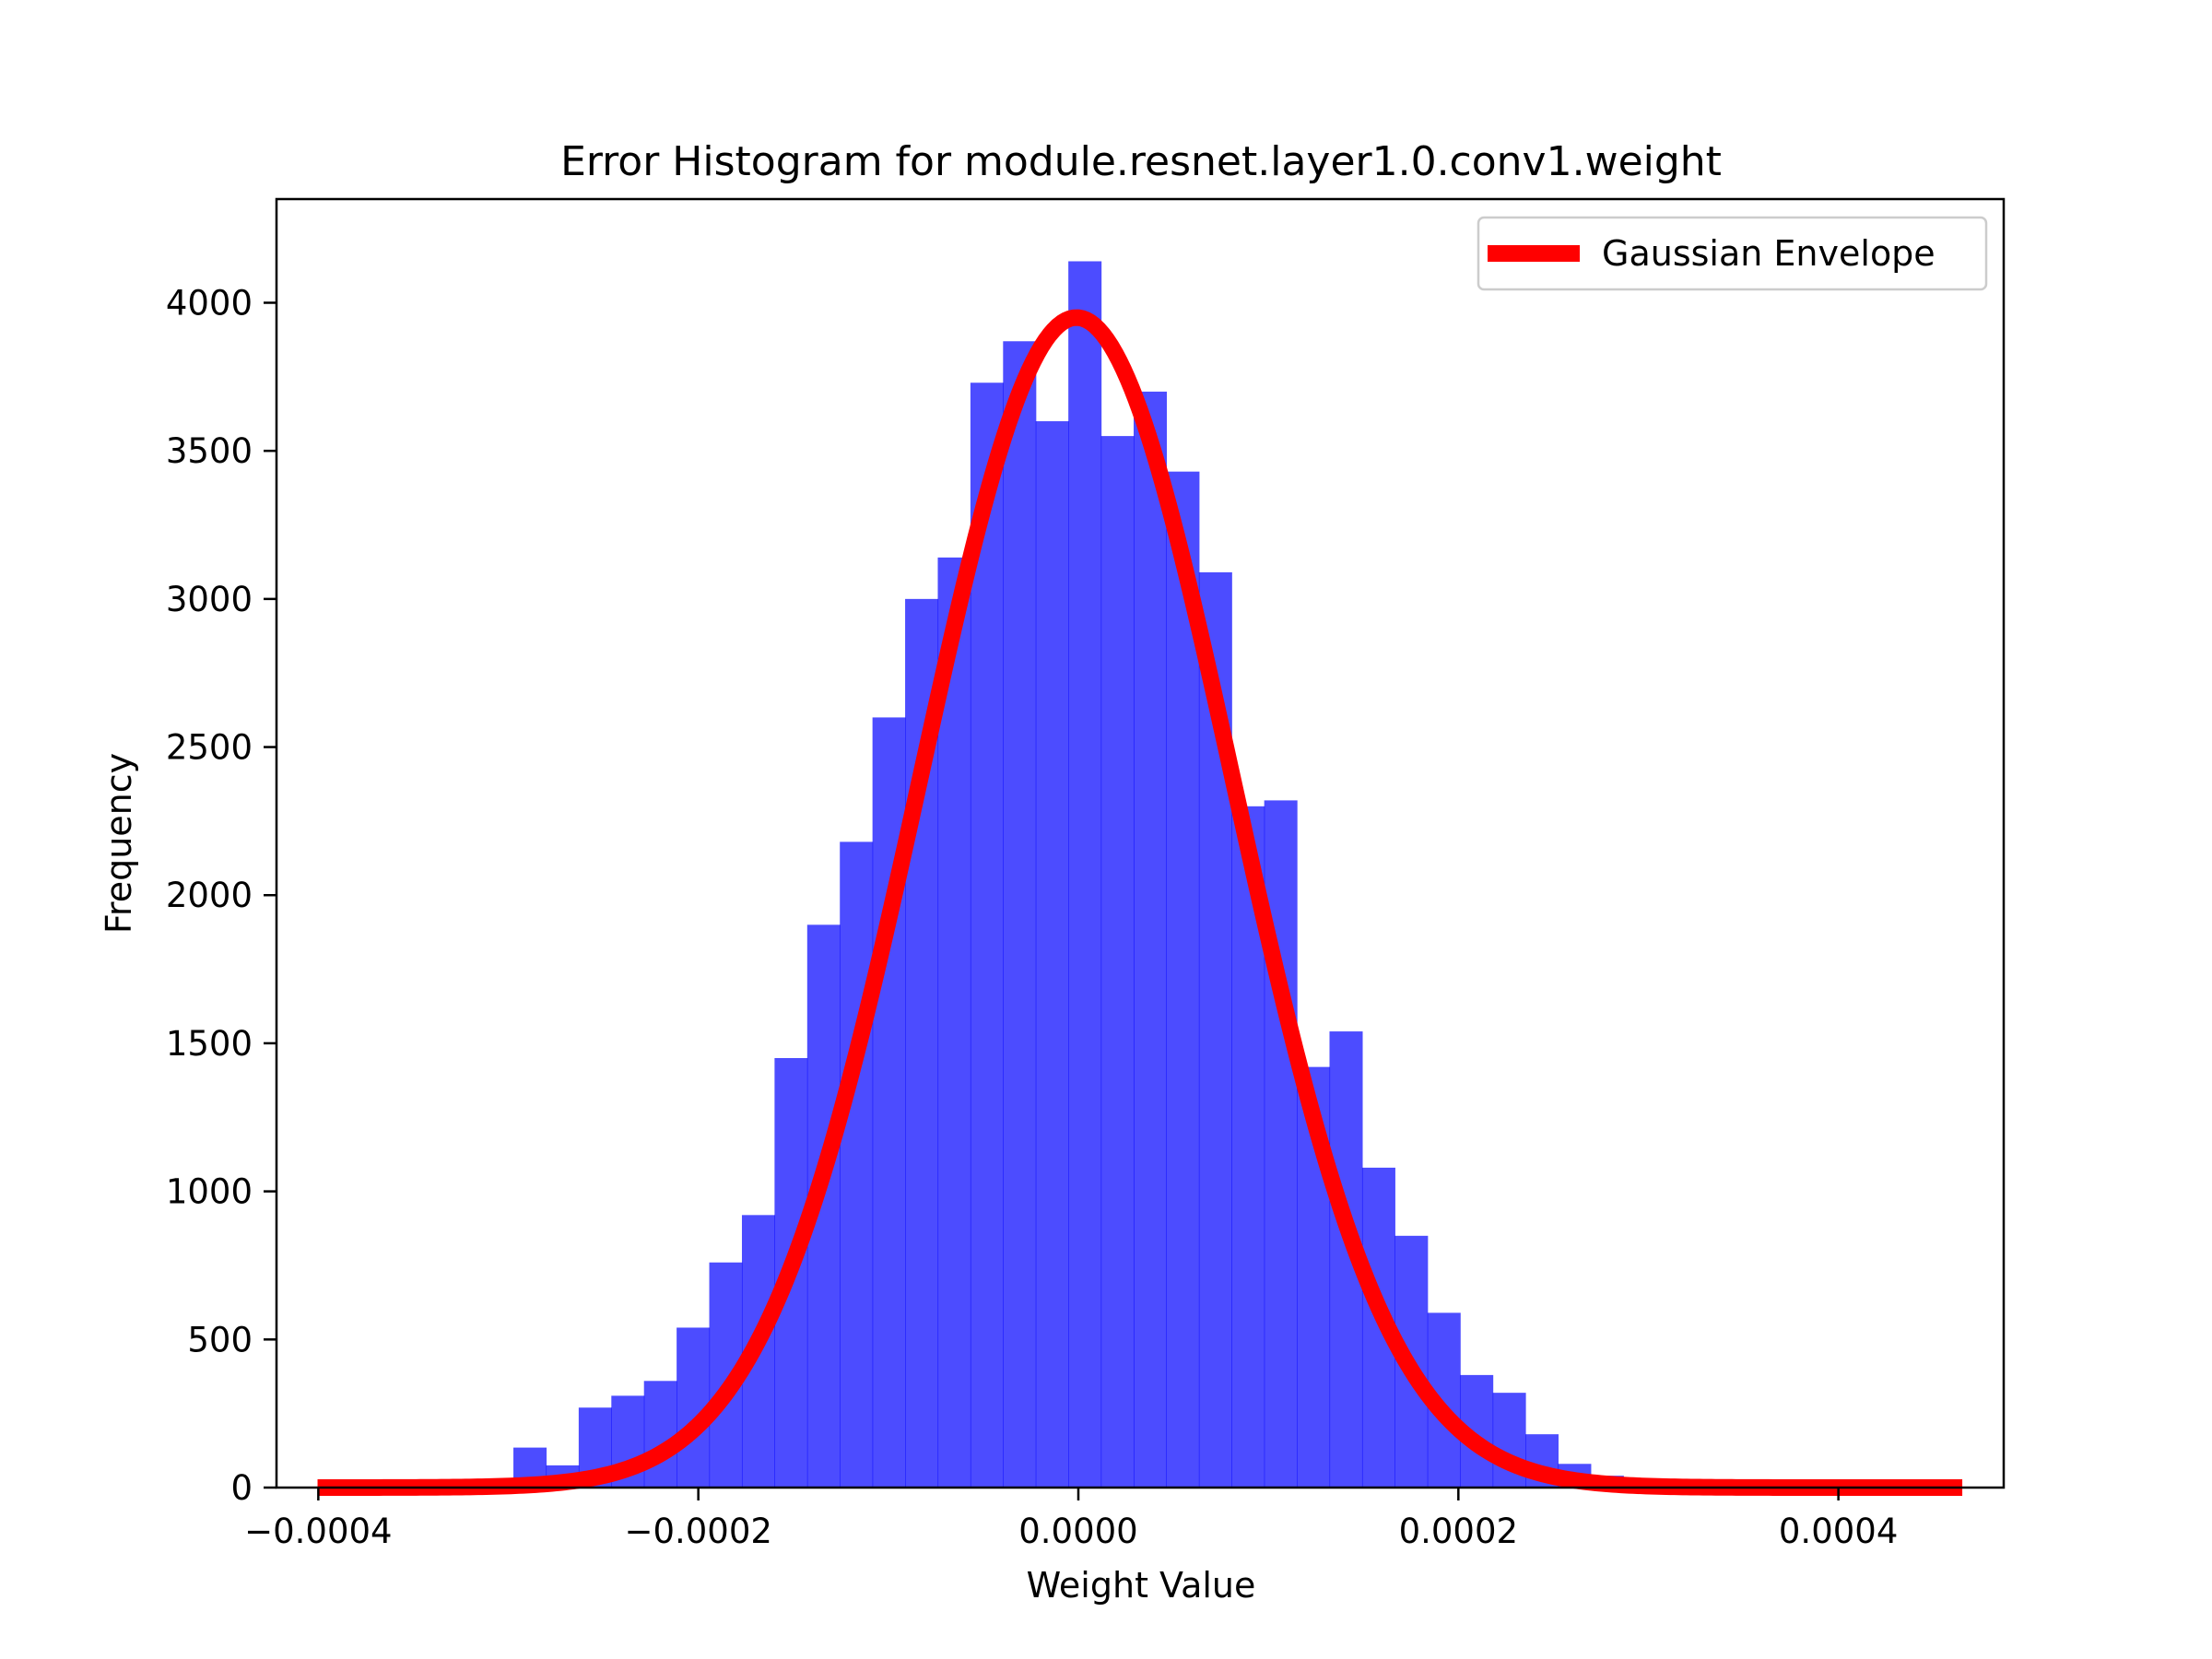 The image size is (2212, 1659). Describe the element at coordinates (318, 1531) in the screenshot. I see `x-tick-label-0: −0.0004` at that location.